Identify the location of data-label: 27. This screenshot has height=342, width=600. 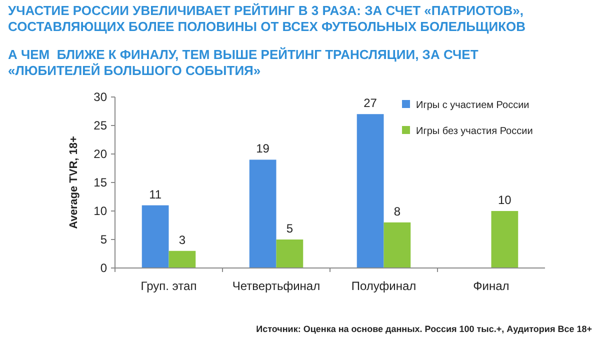
(371, 103).